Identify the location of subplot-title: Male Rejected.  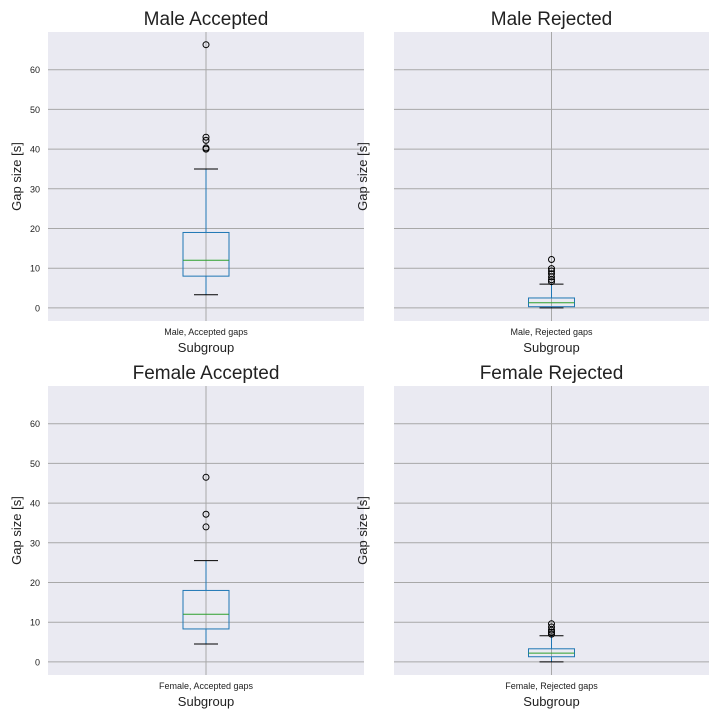
(551, 19).